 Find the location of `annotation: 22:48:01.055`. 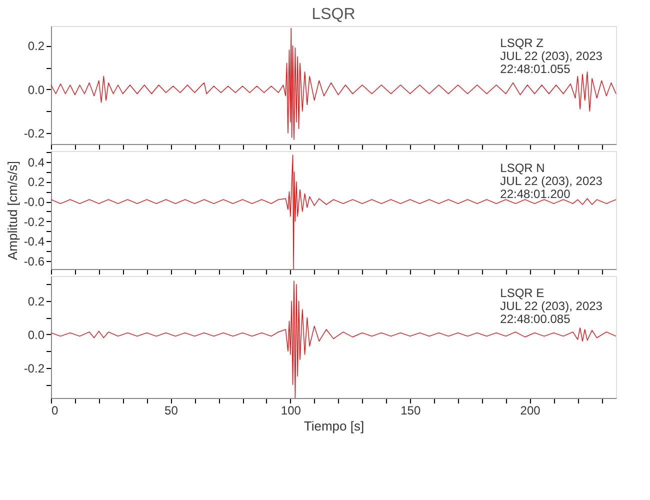

annotation: 22:48:01.055 is located at coordinates (535, 69).